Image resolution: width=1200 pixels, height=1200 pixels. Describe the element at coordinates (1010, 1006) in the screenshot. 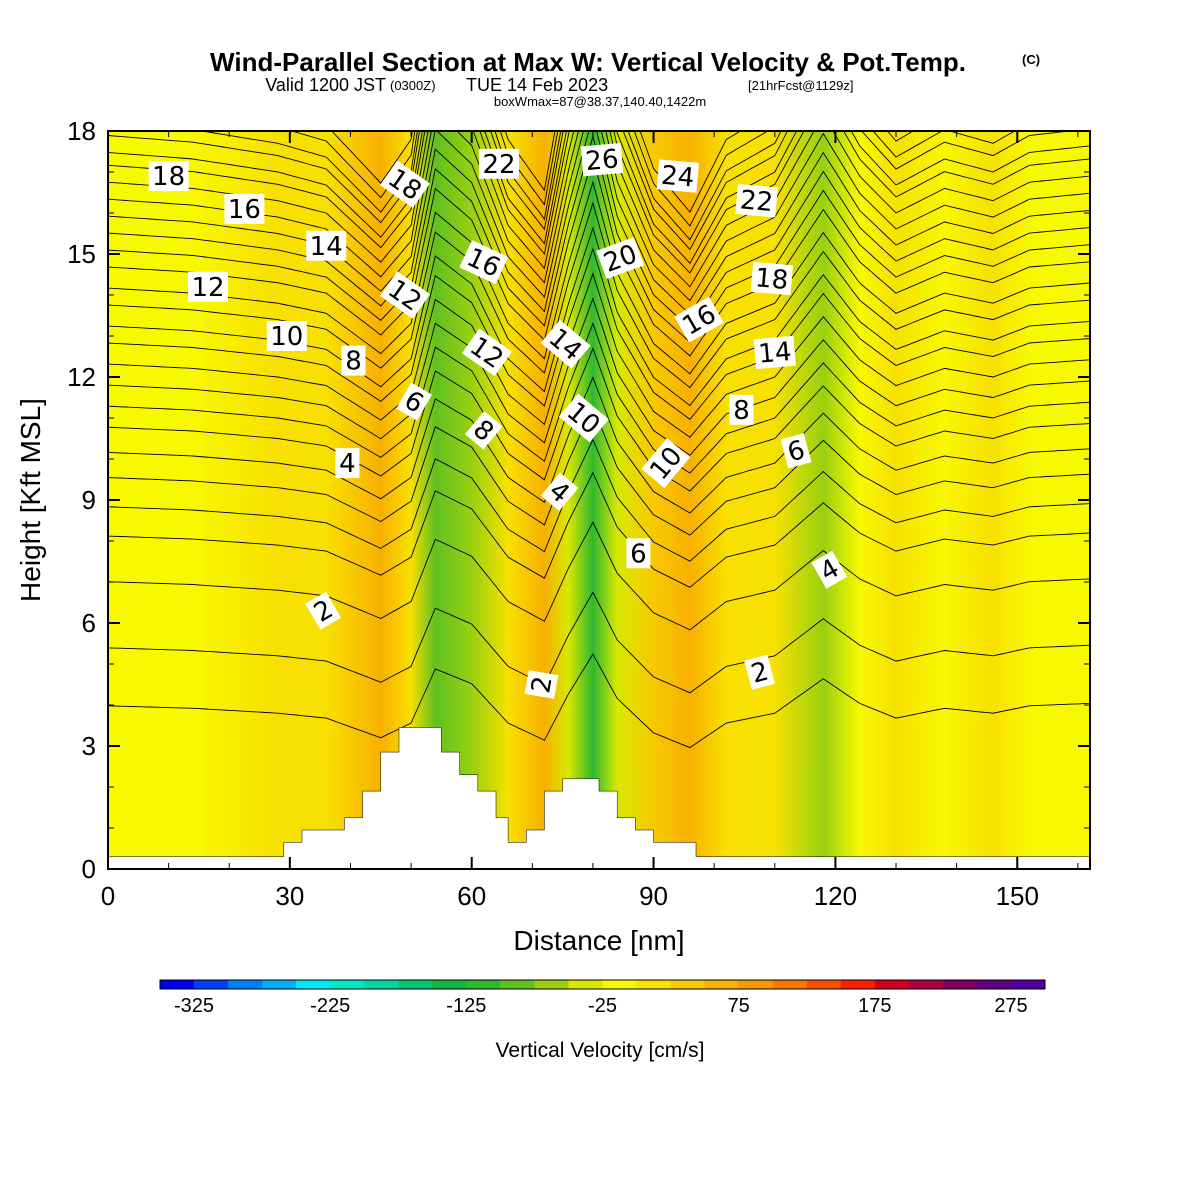

I see `colorbar-tick-label: 275` at that location.